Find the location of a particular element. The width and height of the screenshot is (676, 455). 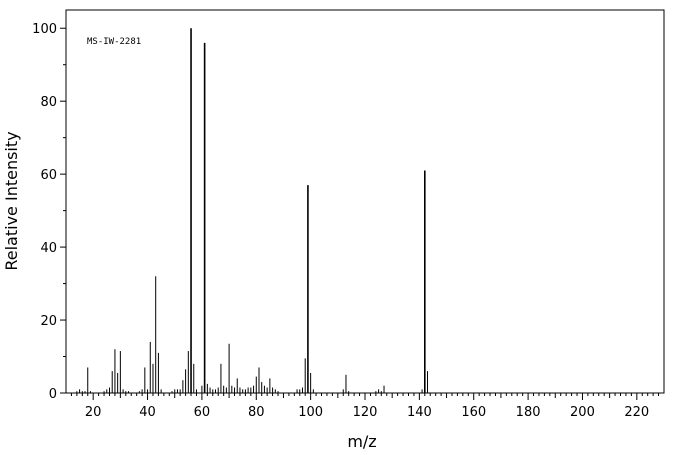

x-tick-label: 140 is located at coordinates (419, 412).